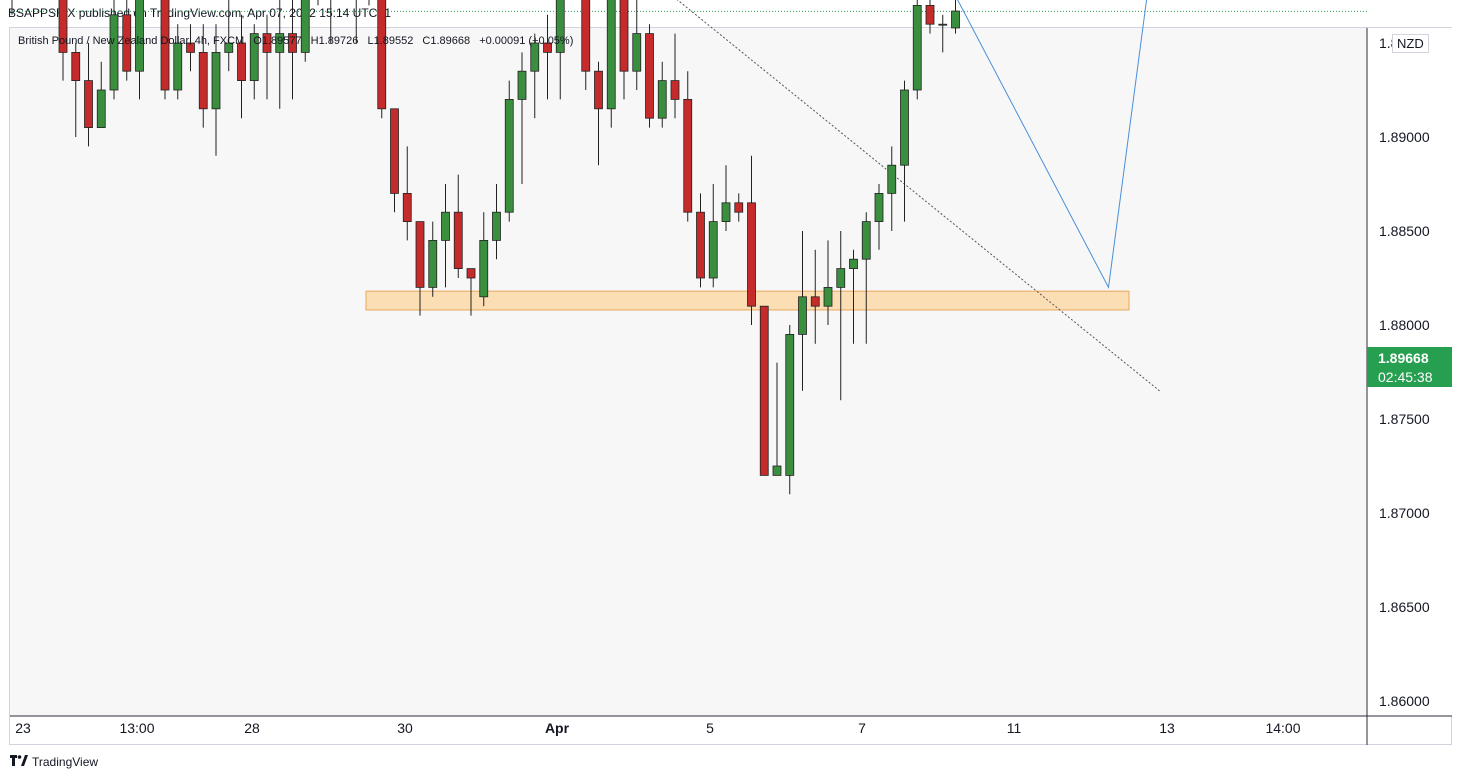  What do you see at coordinates (1052, 145) in the screenshot?
I see `projection-path` at bounding box center [1052, 145].